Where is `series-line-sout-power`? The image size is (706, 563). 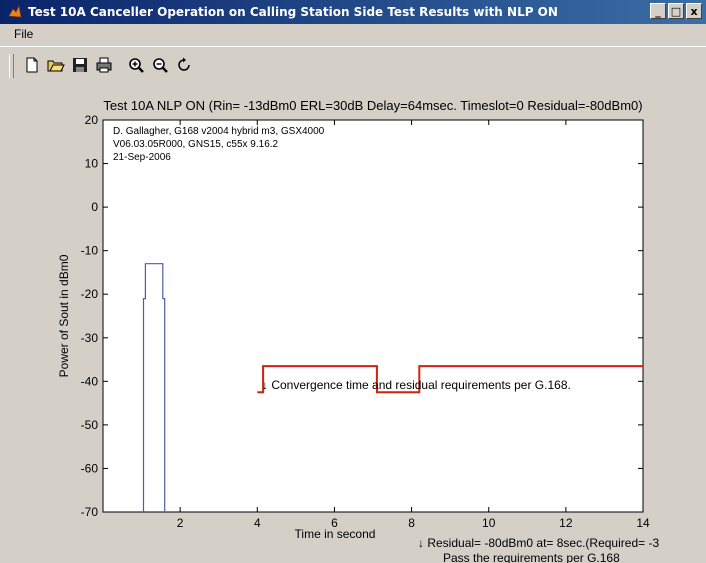 series-line-sout-power is located at coordinates (154, 387).